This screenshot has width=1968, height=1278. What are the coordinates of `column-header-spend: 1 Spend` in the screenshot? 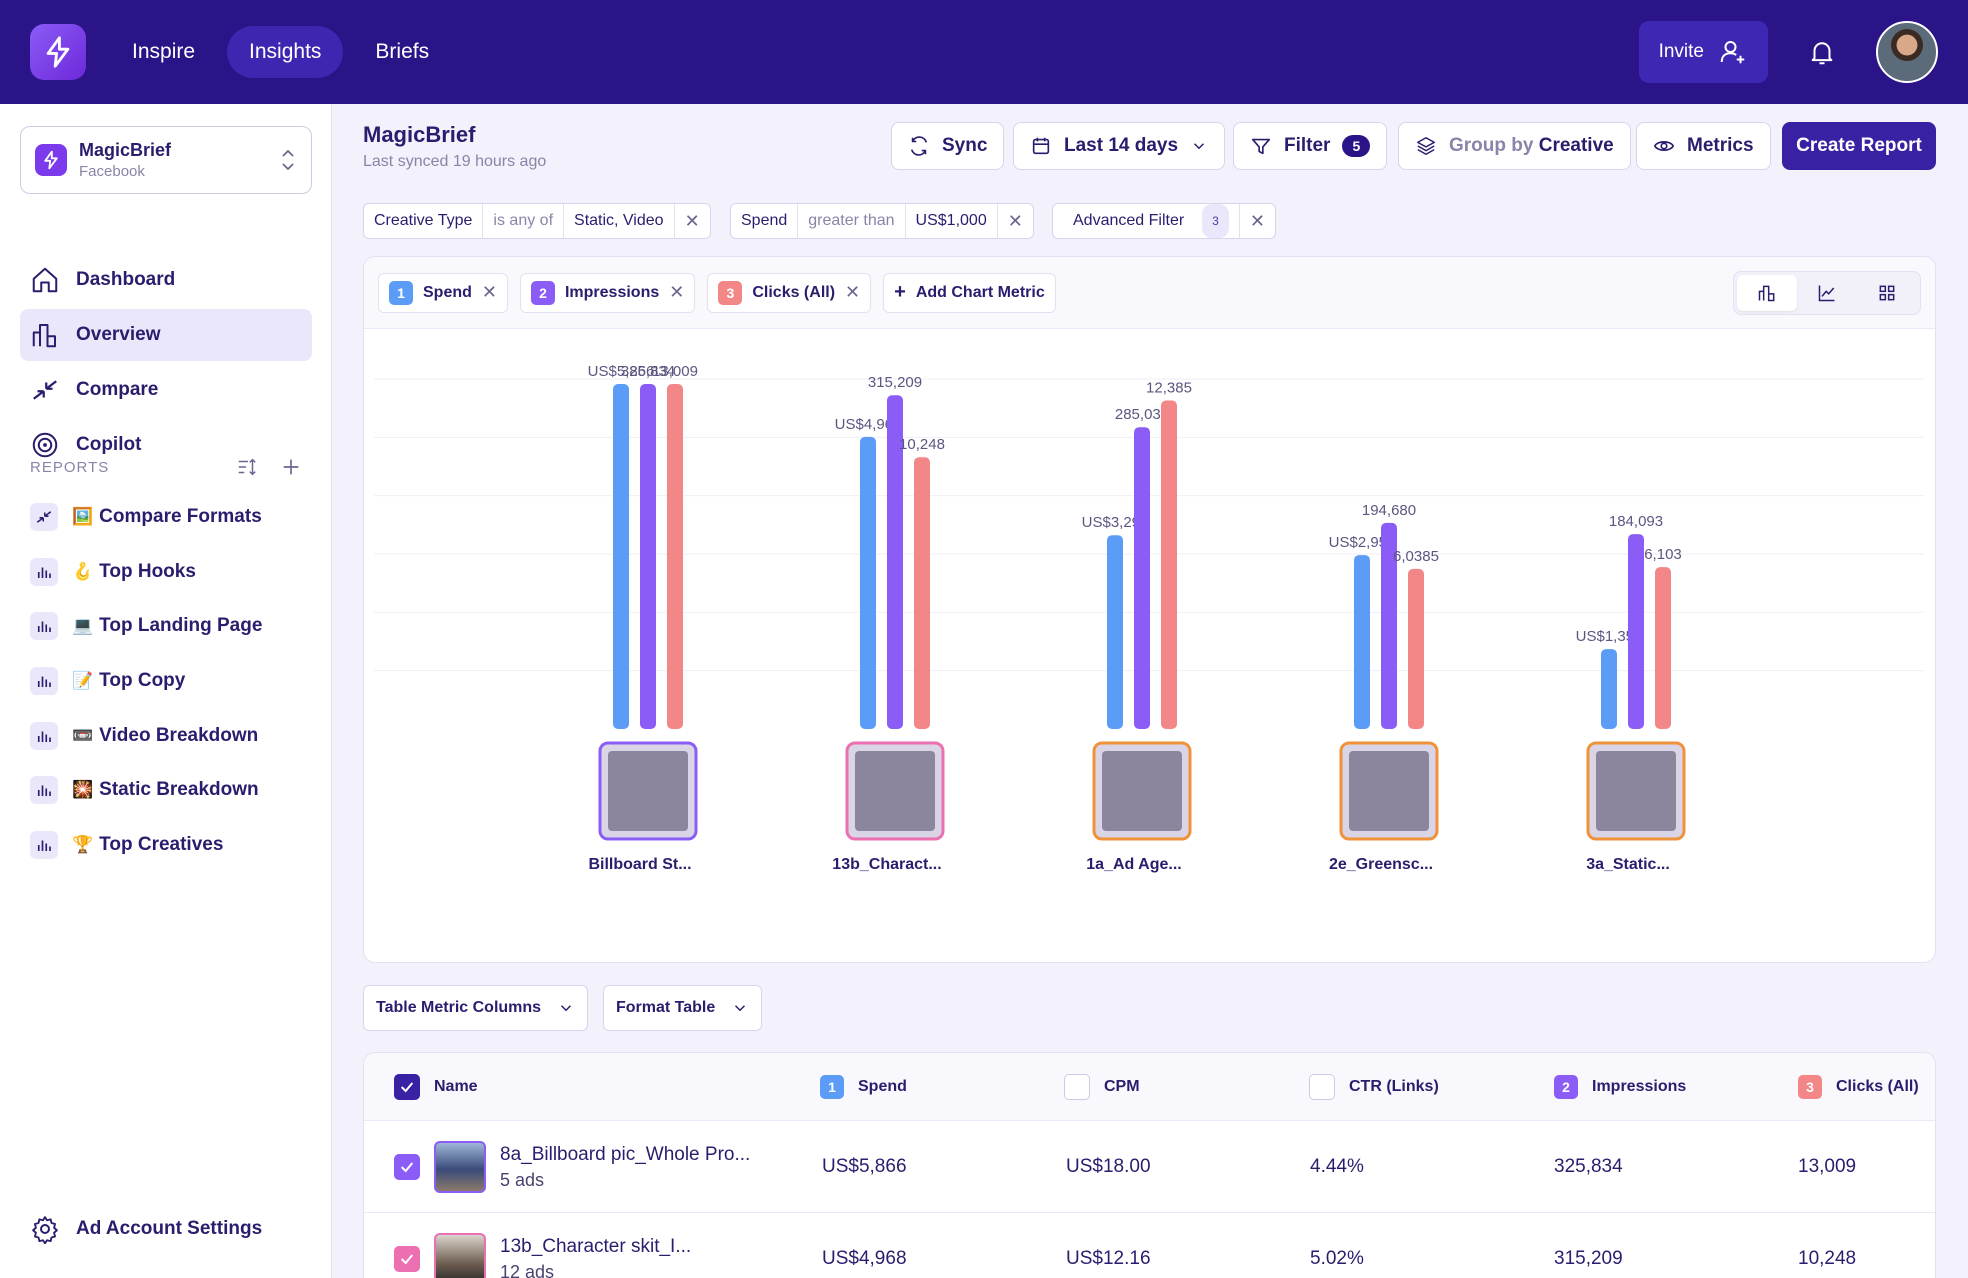 It's located at (863, 1087).